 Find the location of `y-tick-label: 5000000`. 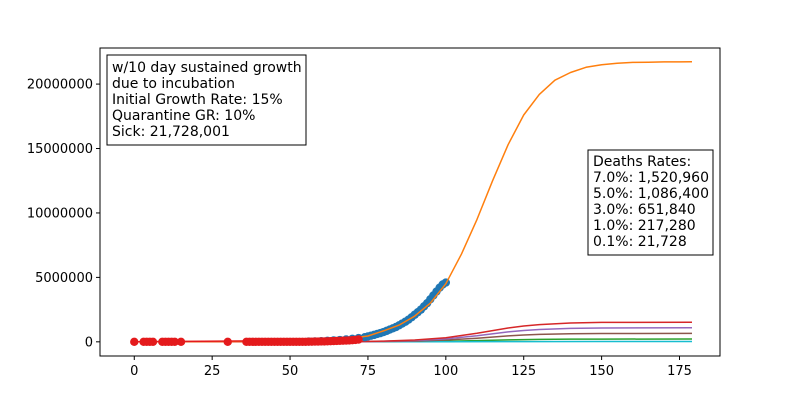

y-tick-label: 5000000 is located at coordinates (64, 278).